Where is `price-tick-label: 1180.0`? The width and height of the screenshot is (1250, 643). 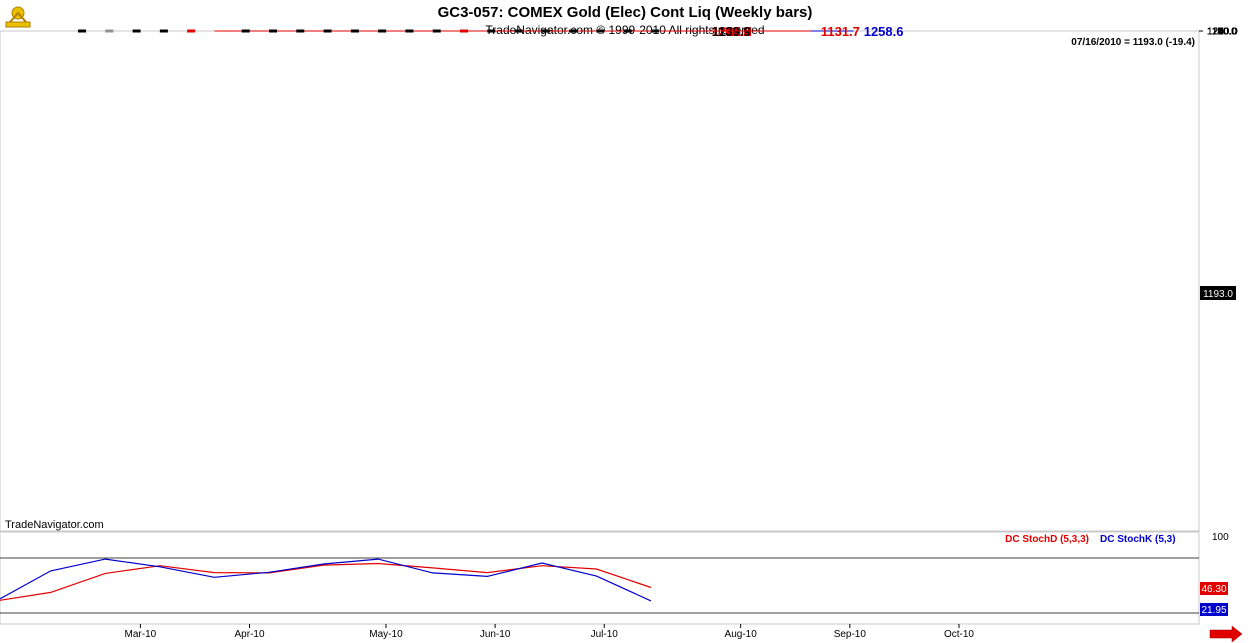 price-tick-label: 1180.0 is located at coordinates (1222, 32).